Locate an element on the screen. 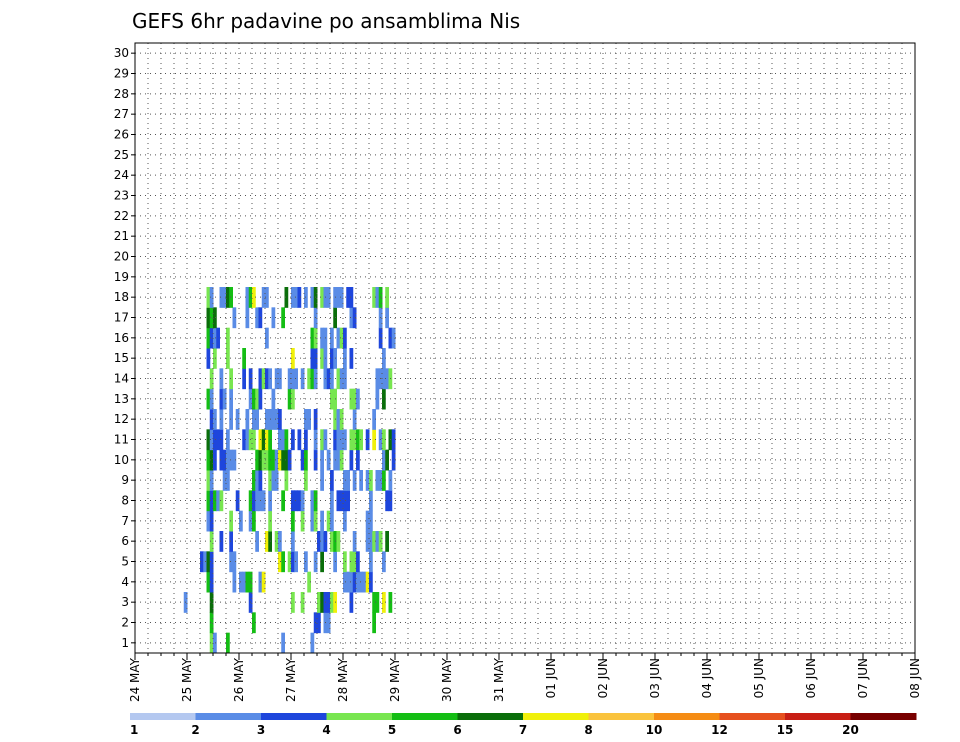  y-tick-label: 20 is located at coordinates (121, 257).